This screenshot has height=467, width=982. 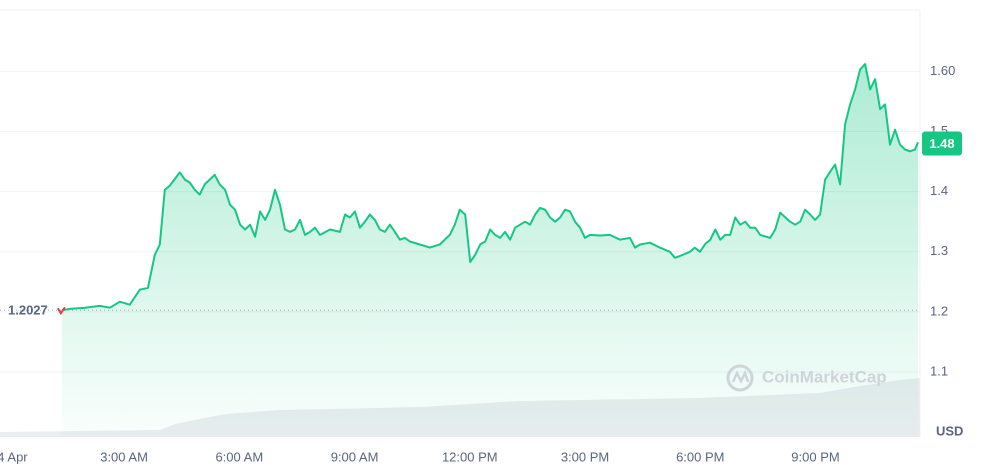 What do you see at coordinates (700, 456) in the screenshot?
I see `x-tick-label: 6:00 PM` at bounding box center [700, 456].